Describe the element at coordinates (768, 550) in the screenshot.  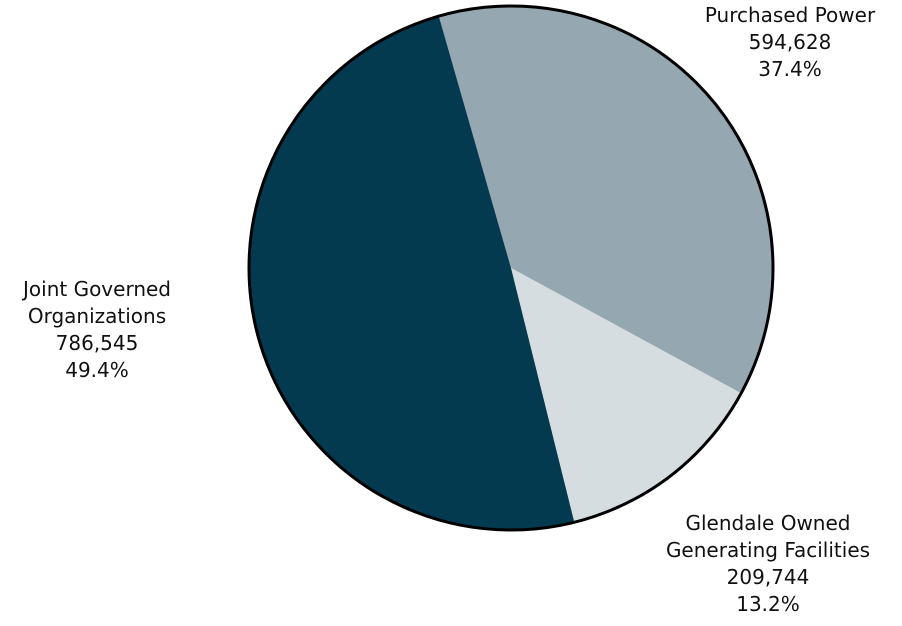
I see `slice-name: Generating Facilities` at that location.